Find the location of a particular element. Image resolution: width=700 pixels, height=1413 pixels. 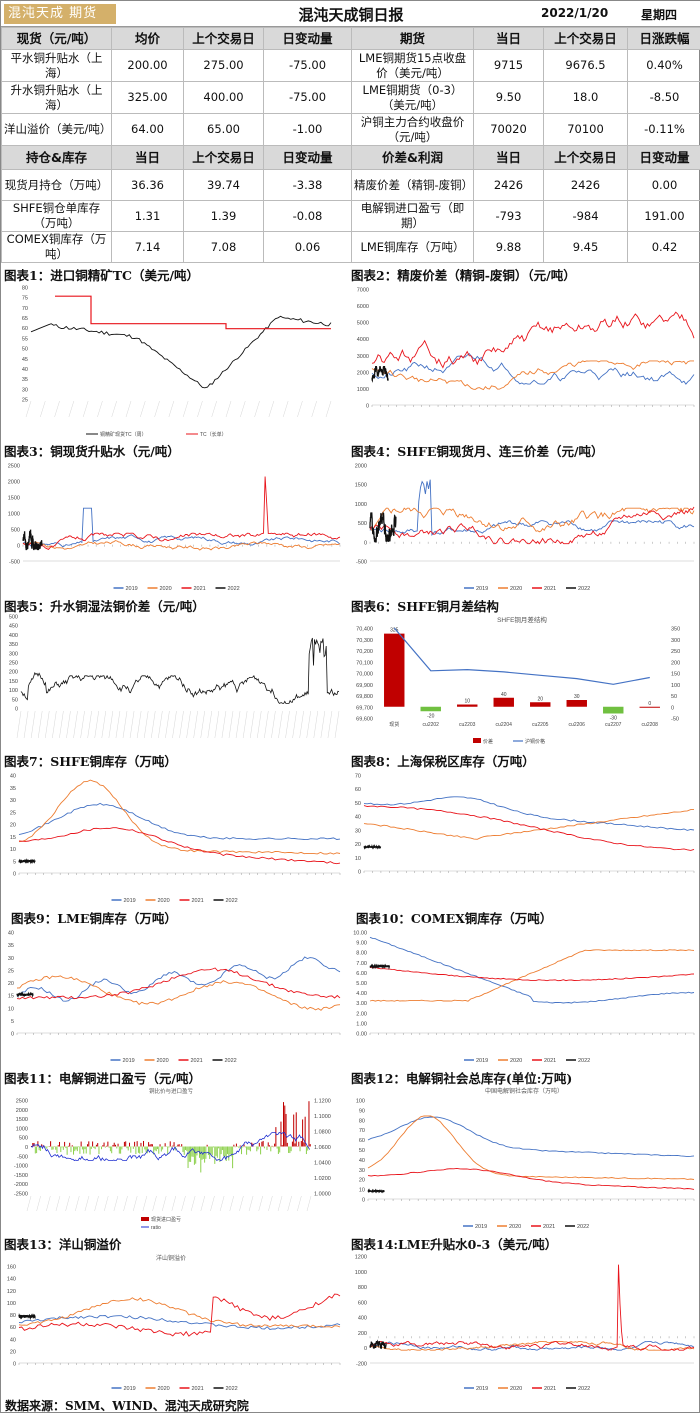

spread-bar is located at coordinates (649, 707).